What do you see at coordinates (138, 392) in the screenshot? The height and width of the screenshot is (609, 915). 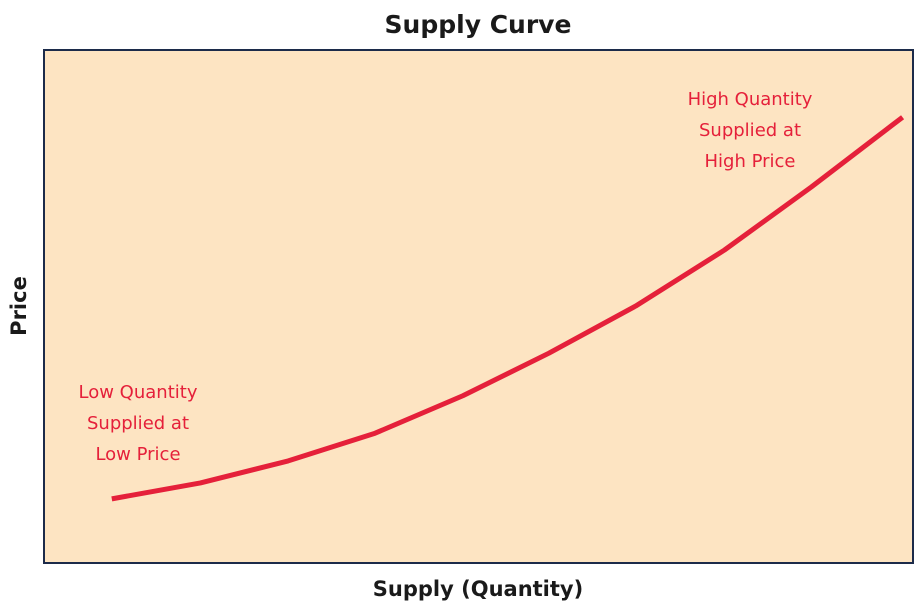 I see `annotation: Low Quantity` at bounding box center [138, 392].